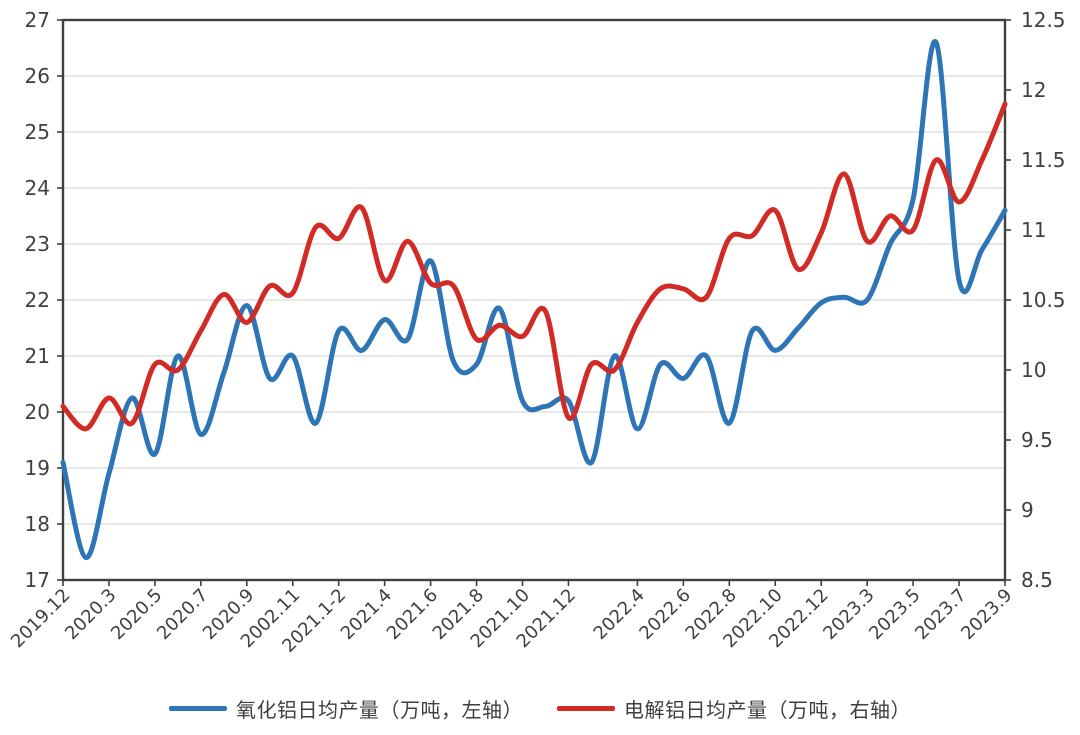 The image size is (1080, 735). What do you see at coordinates (1043, 300) in the screenshot?
I see `right-axis-tick-label: 10.5` at bounding box center [1043, 300].